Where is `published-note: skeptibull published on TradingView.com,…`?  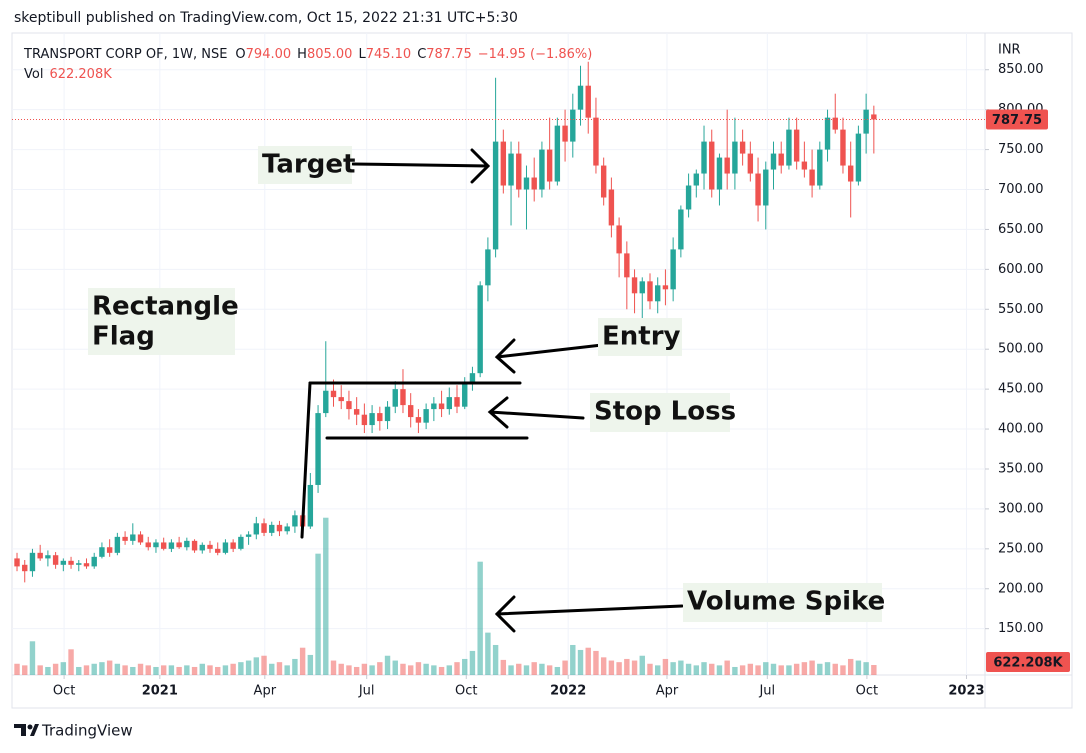 published-note: skeptibull published on TradingView.com,… is located at coordinates (266, 18).